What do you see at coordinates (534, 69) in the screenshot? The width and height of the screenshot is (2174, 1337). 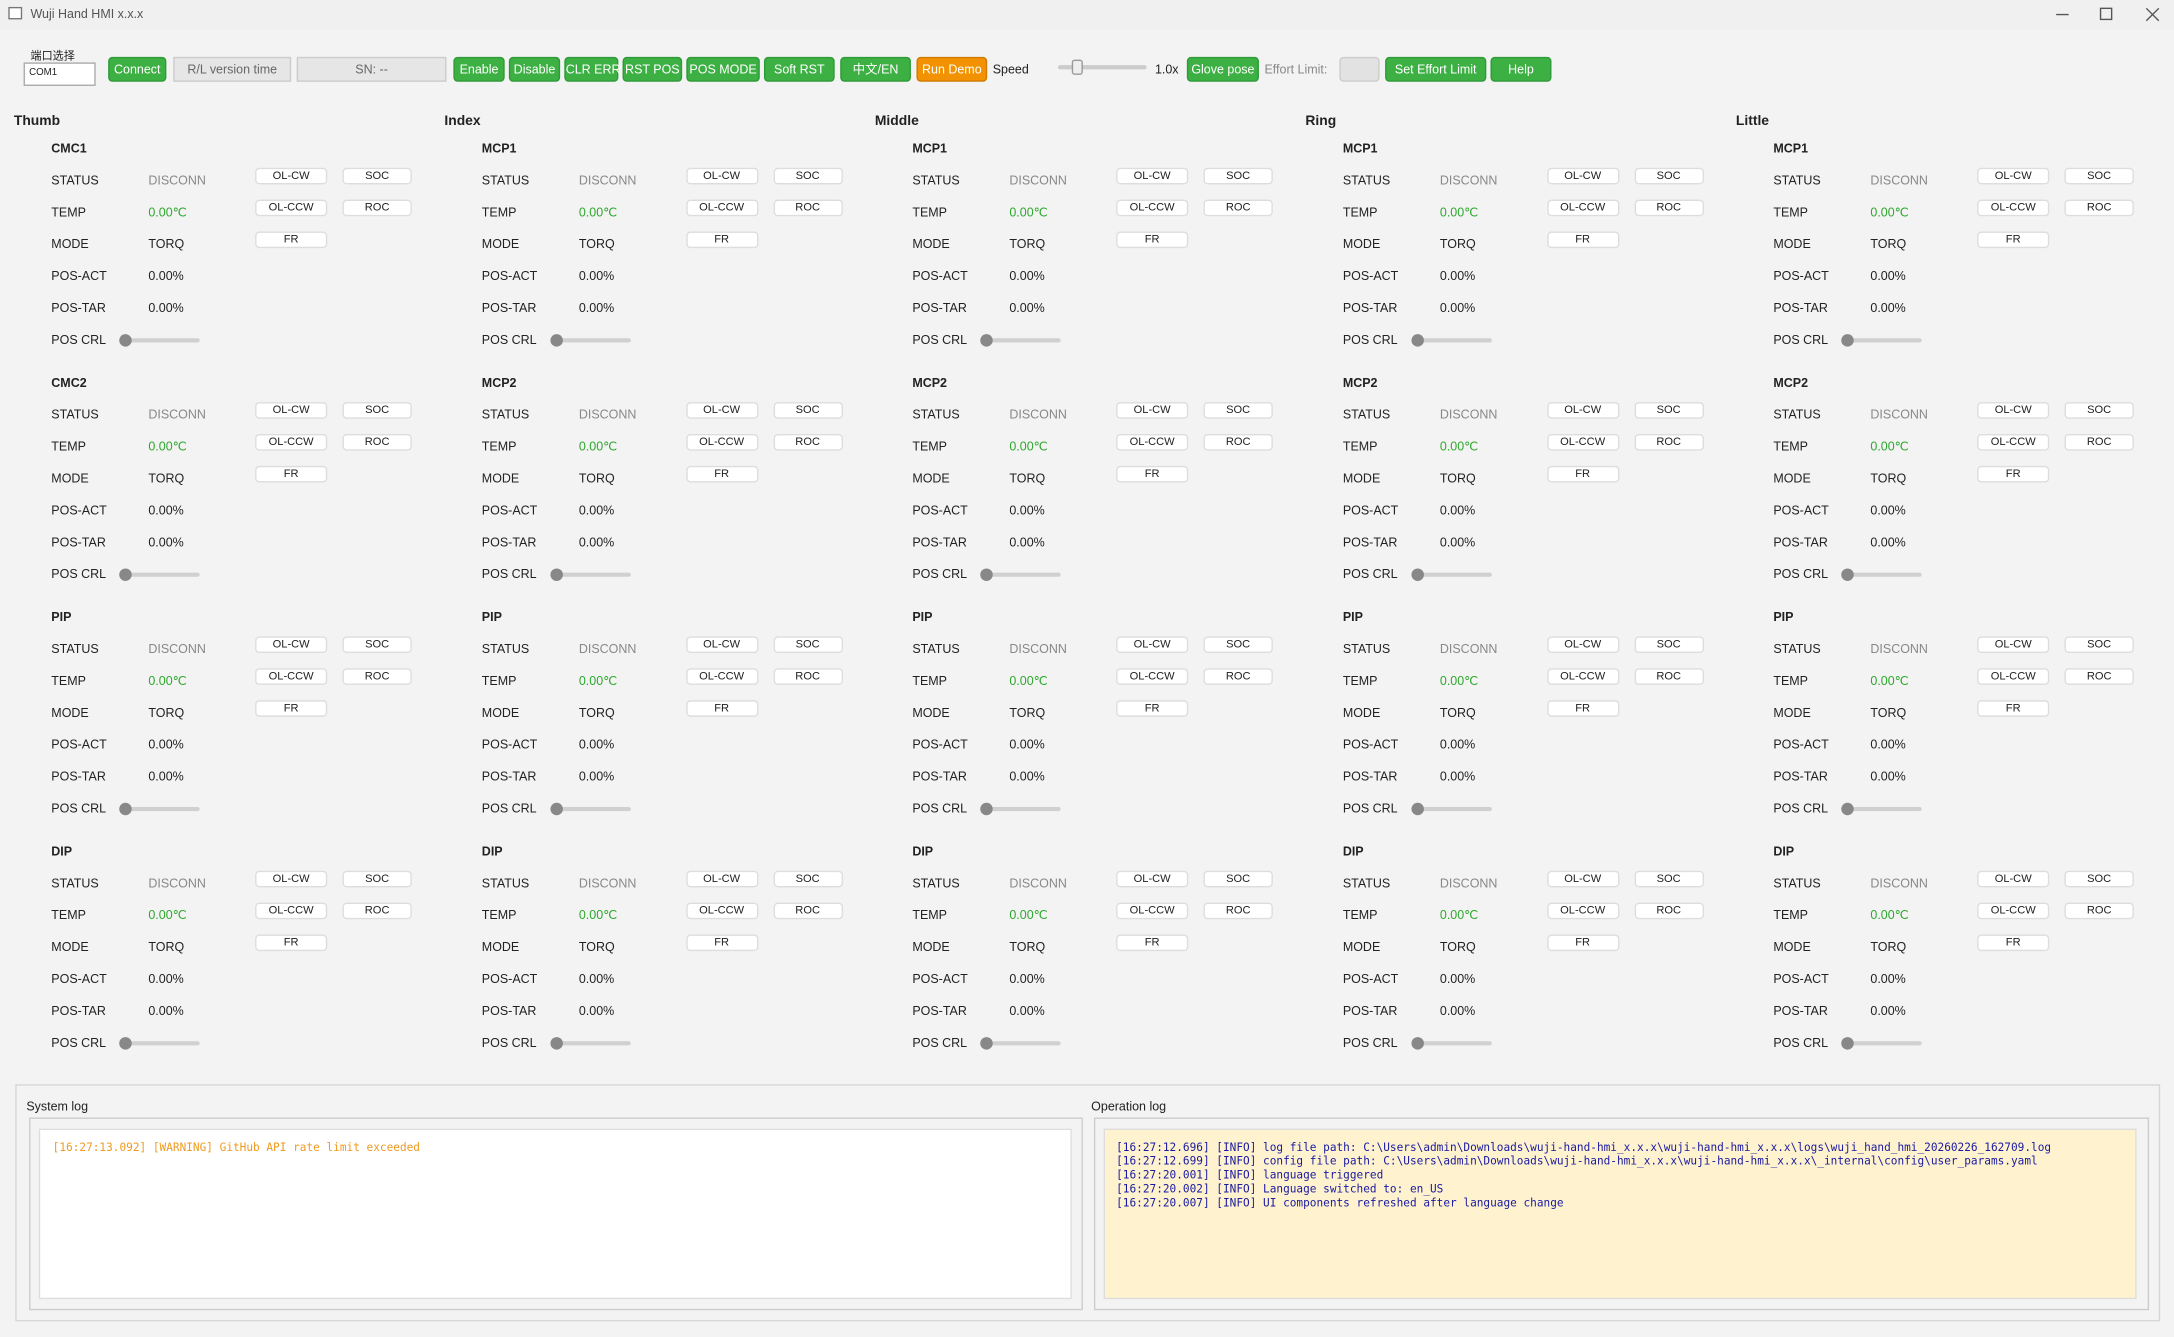 I see `toolbar-button: Disable` at bounding box center [534, 69].